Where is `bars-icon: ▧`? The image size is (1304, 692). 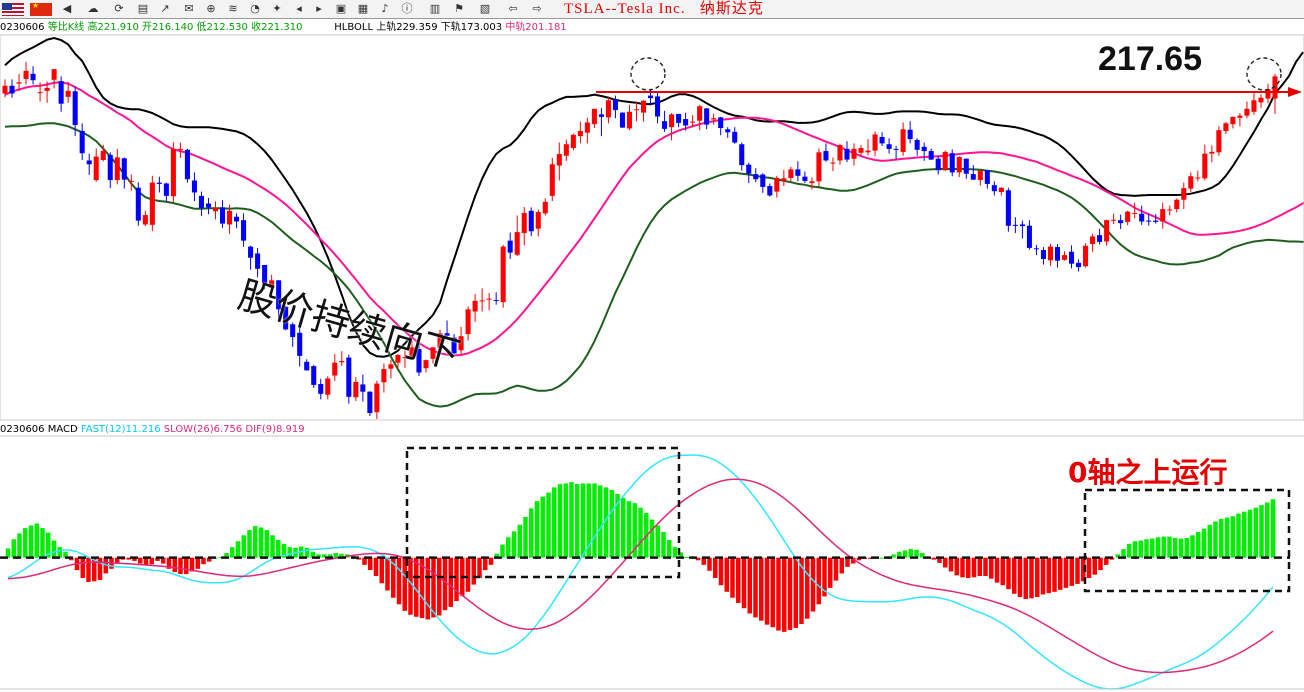 bars-icon: ▧ is located at coordinates (485, 8).